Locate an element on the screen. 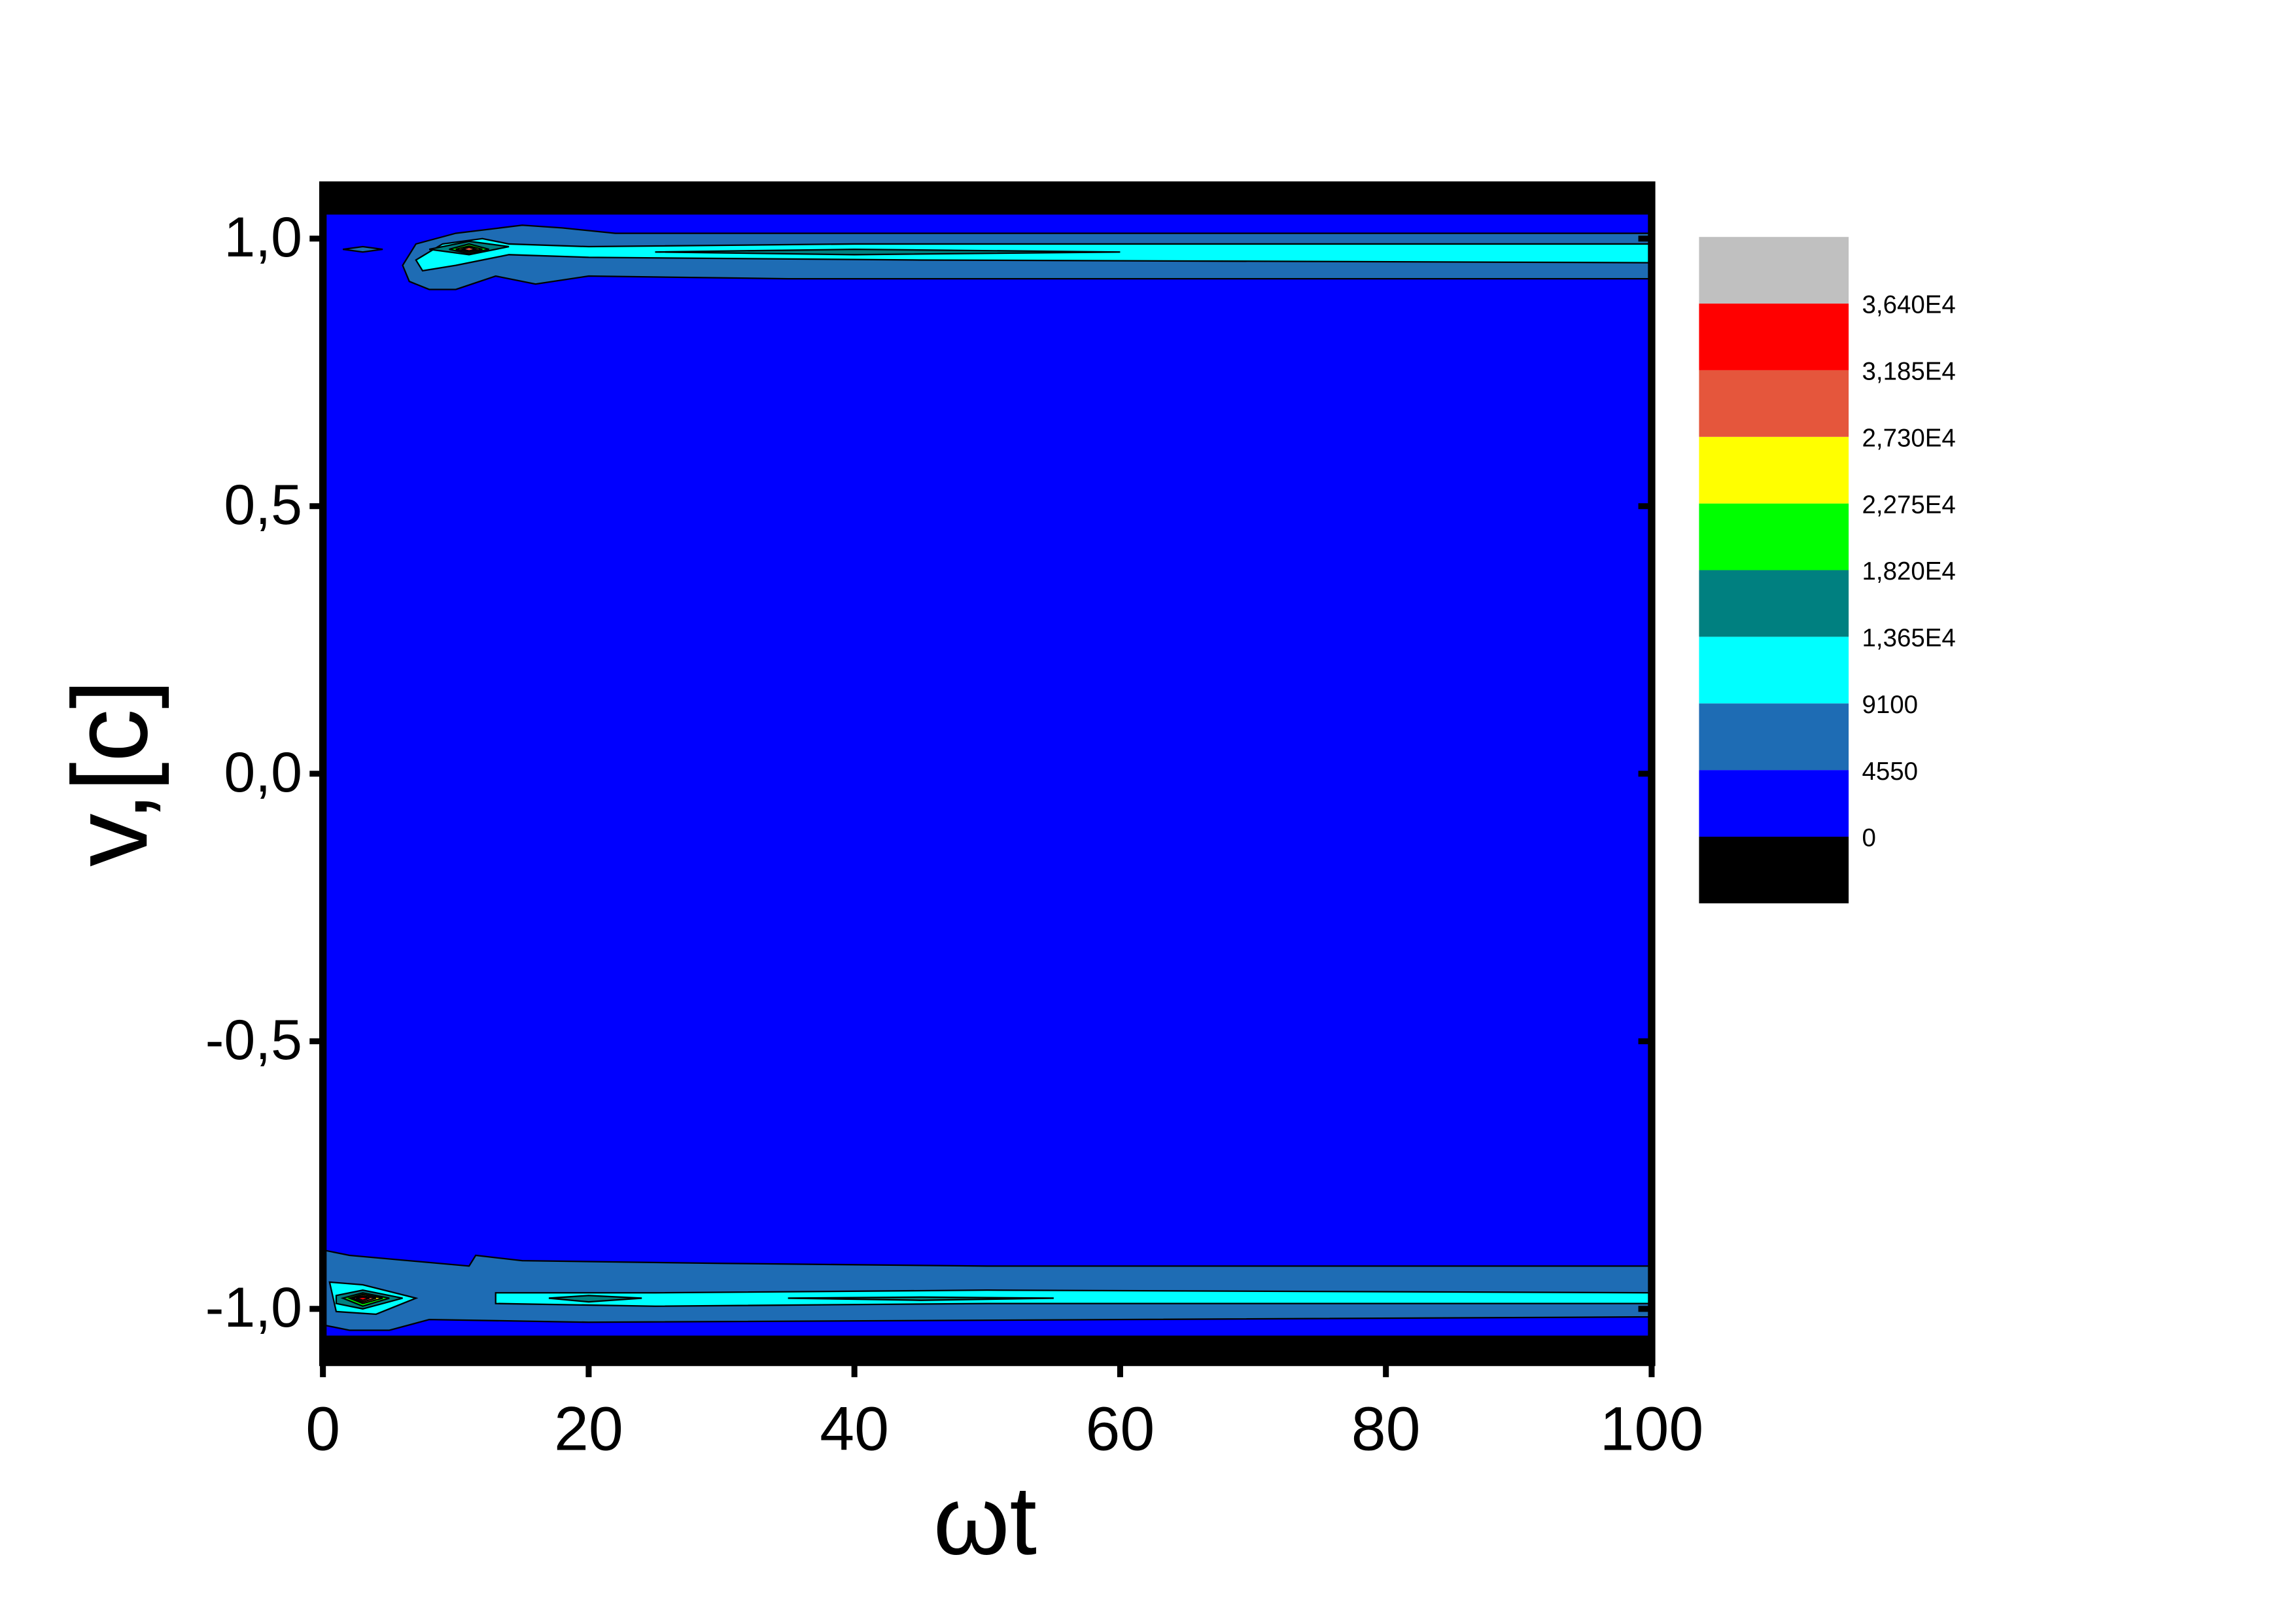 This screenshot has height=1623, width=2296. y-tick-label: 1,0 is located at coordinates (263, 237).